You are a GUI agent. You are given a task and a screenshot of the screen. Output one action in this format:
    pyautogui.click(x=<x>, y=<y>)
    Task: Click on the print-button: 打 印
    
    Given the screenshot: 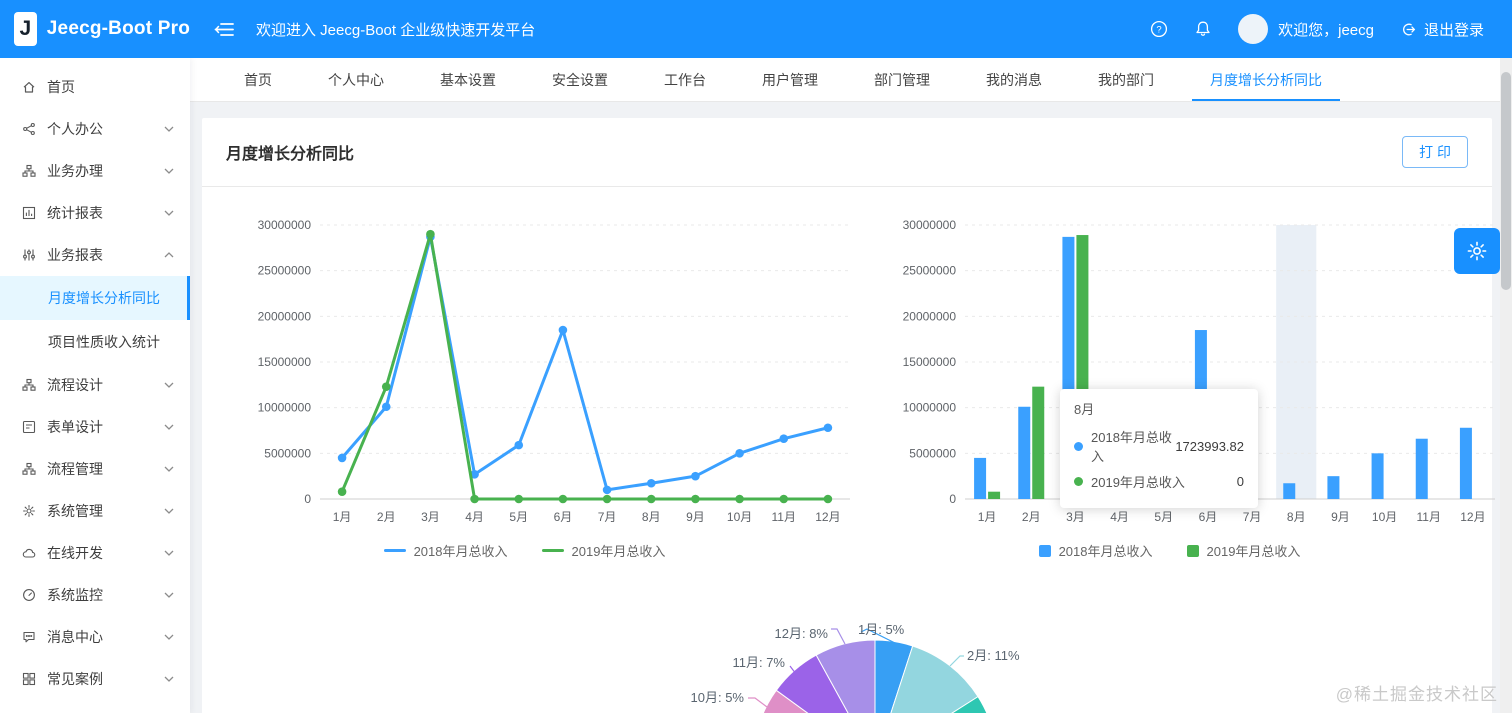 What is the action you would take?
    pyautogui.click(x=1435, y=152)
    